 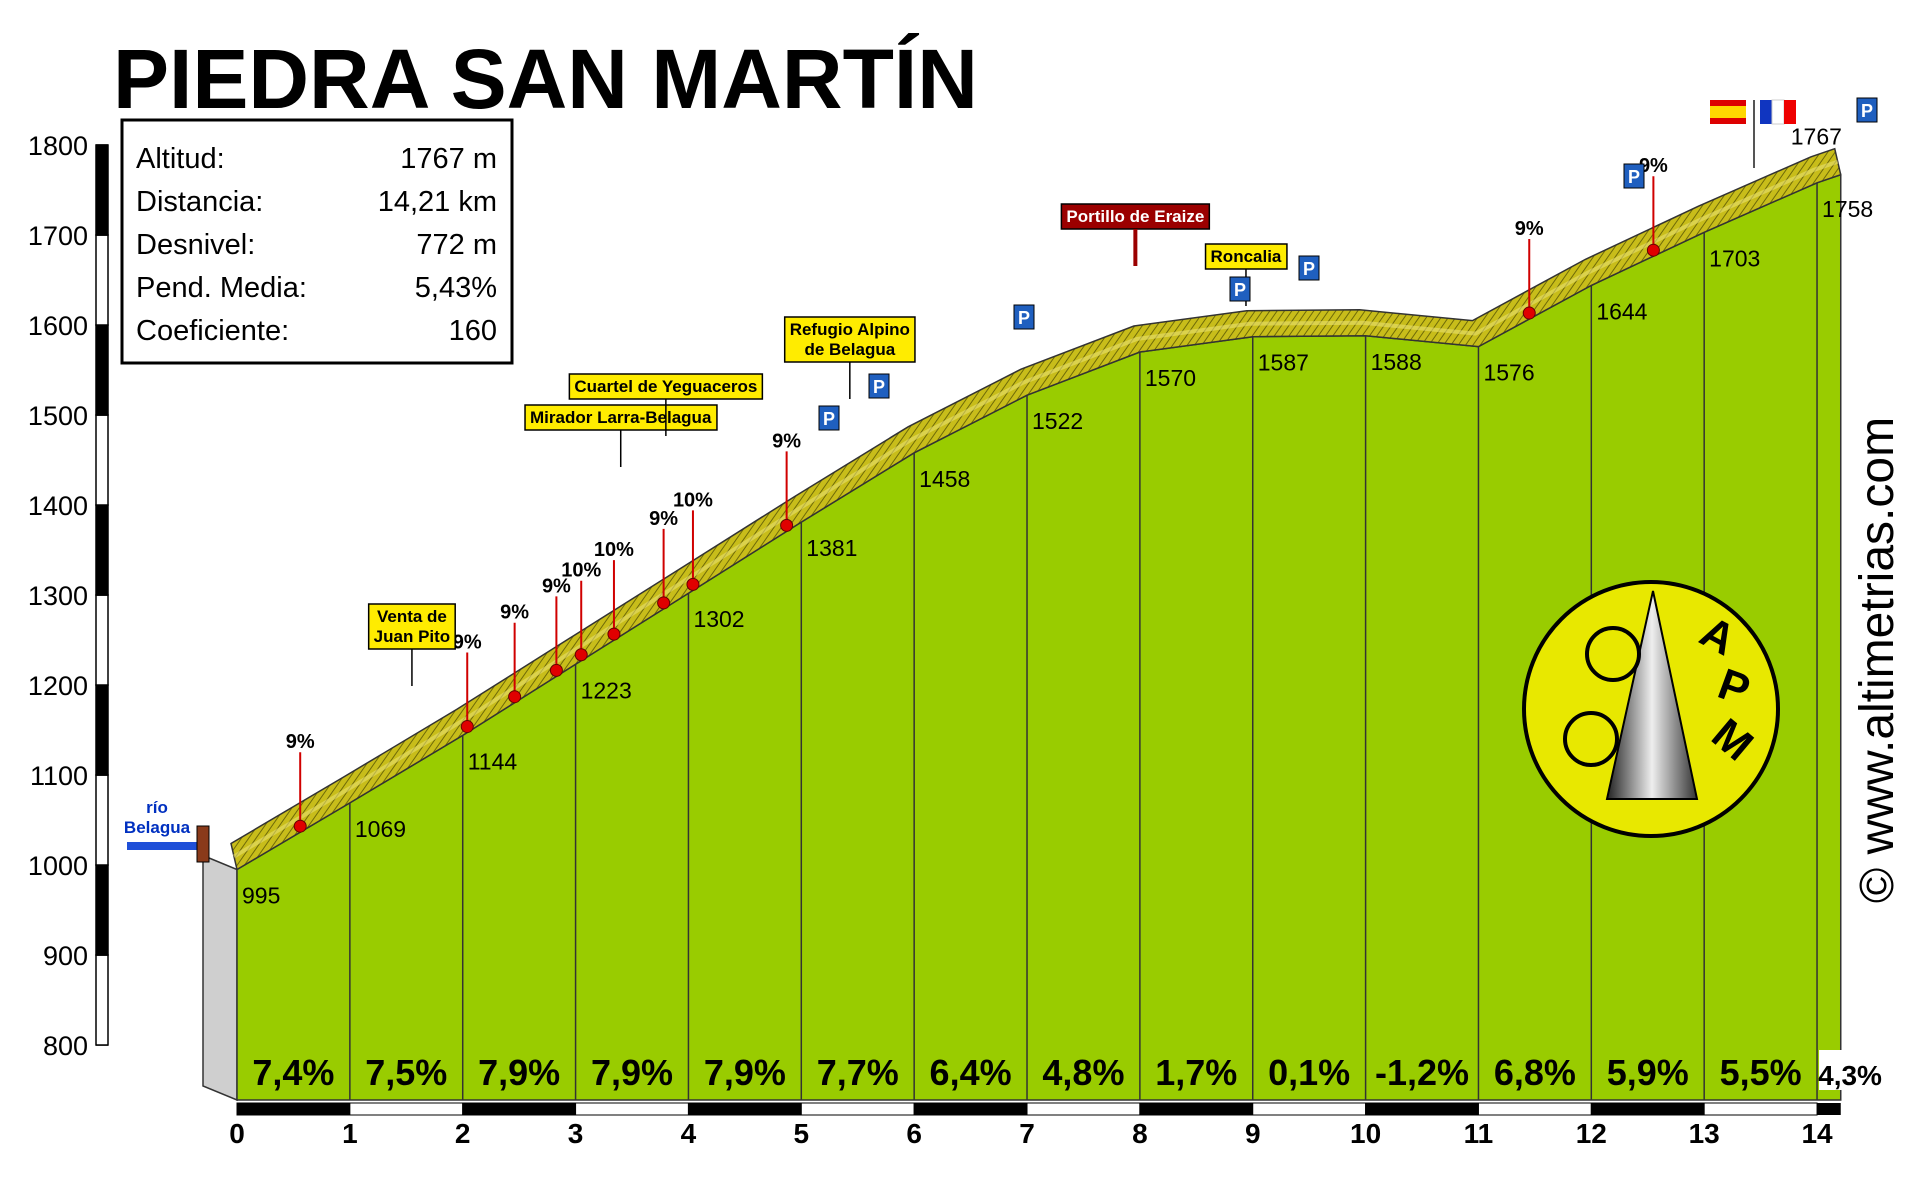 What do you see at coordinates (1850, 1070) in the screenshot?
I see `gradient-bg` at bounding box center [1850, 1070].